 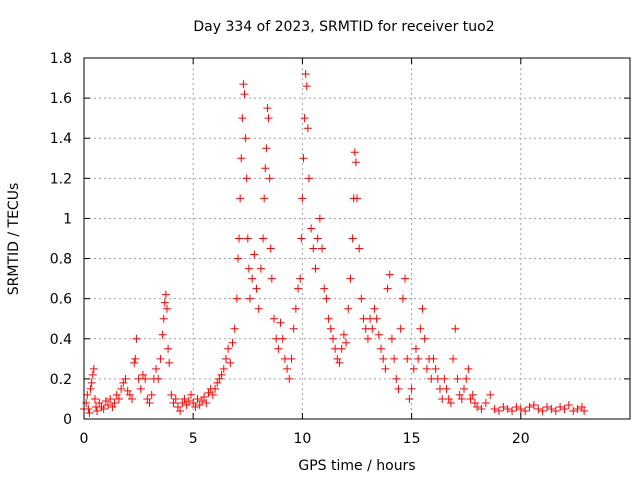 I want to click on y-tick-label: 0.8, so click(x=61, y=260).